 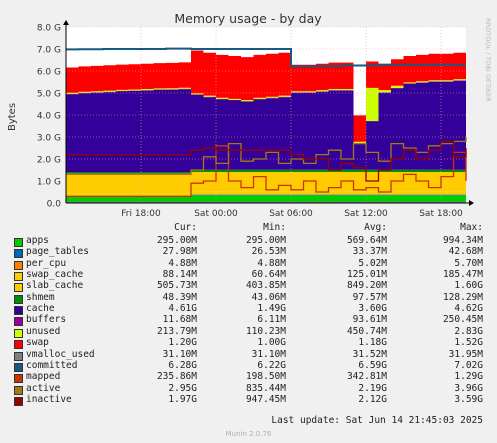 What do you see at coordinates (182, 263) in the screenshot?
I see `legend-cur: 4.88M` at bounding box center [182, 263].